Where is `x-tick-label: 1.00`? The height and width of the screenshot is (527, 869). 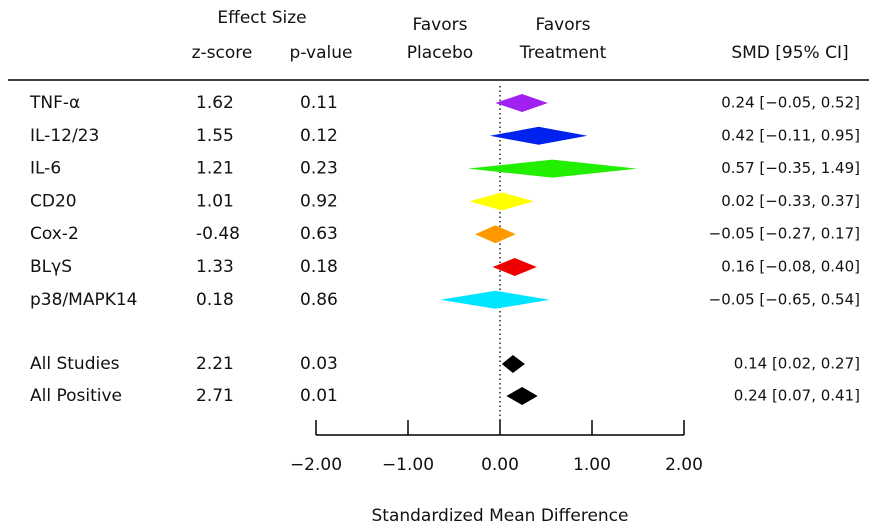
x-tick-label: 1.00 is located at coordinates (592, 465).